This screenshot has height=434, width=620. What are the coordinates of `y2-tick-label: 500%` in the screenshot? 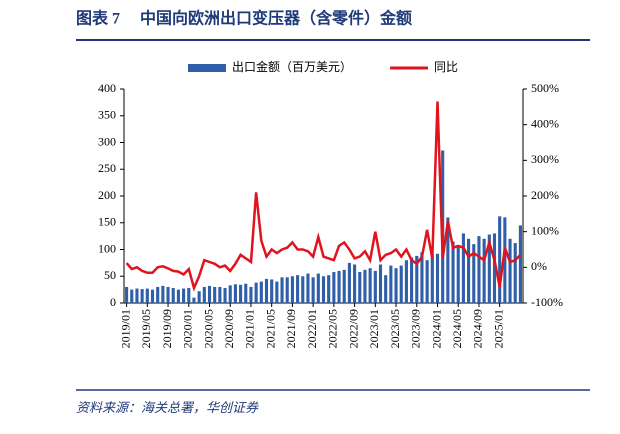 It's located at (545, 88).